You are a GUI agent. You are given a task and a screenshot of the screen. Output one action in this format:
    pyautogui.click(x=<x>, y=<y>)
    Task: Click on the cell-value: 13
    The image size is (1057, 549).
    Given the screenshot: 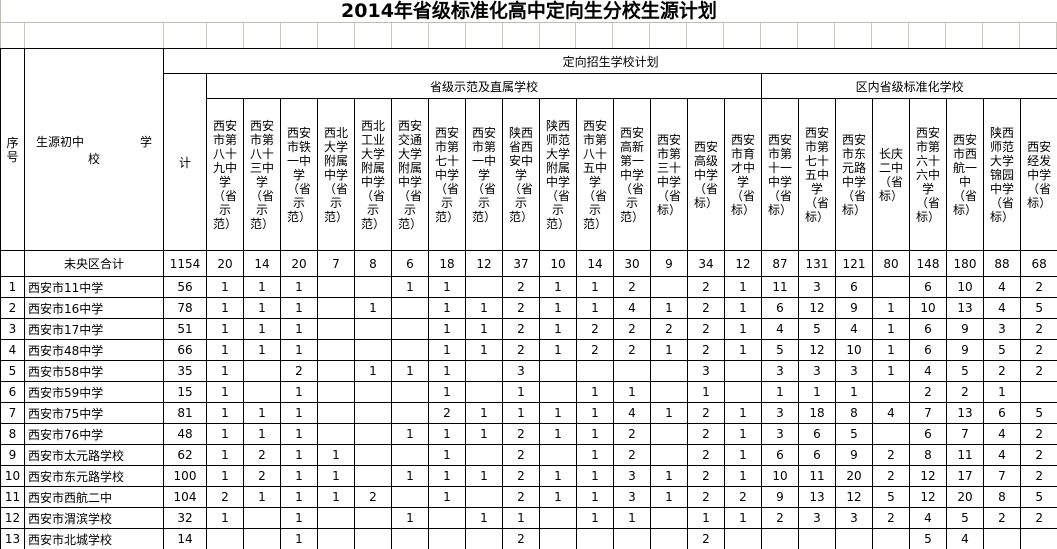 What is the action you would take?
    pyautogui.click(x=817, y=497)
    